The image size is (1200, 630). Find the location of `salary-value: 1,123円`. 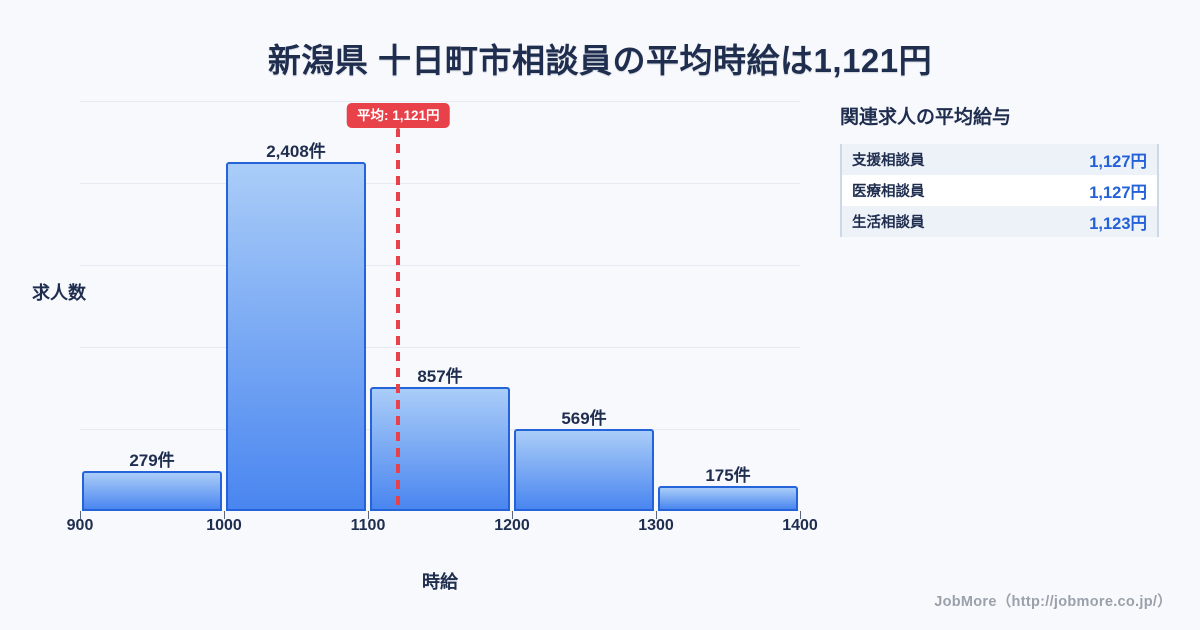

salary-value: 1,123円 is located at coordinates (1118, 223).